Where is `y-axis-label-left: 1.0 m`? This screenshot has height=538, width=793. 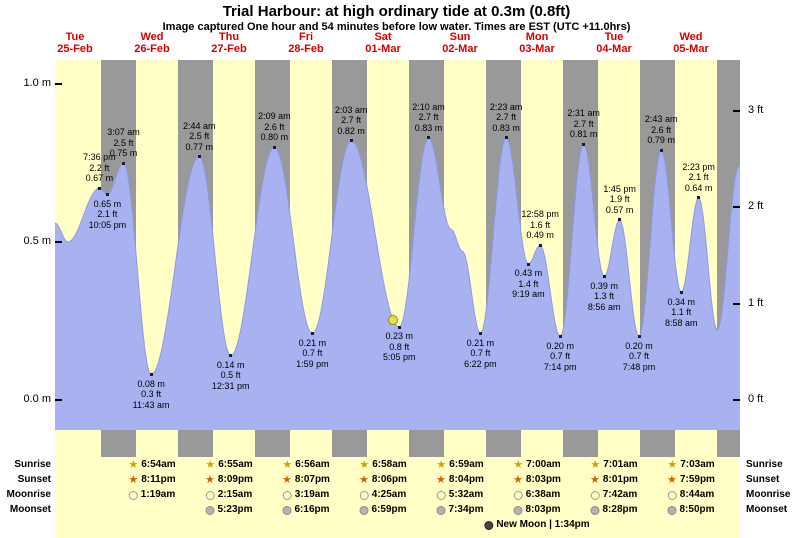 y-axis-label-left: 1.0 m is located at coordinates (37, 83).